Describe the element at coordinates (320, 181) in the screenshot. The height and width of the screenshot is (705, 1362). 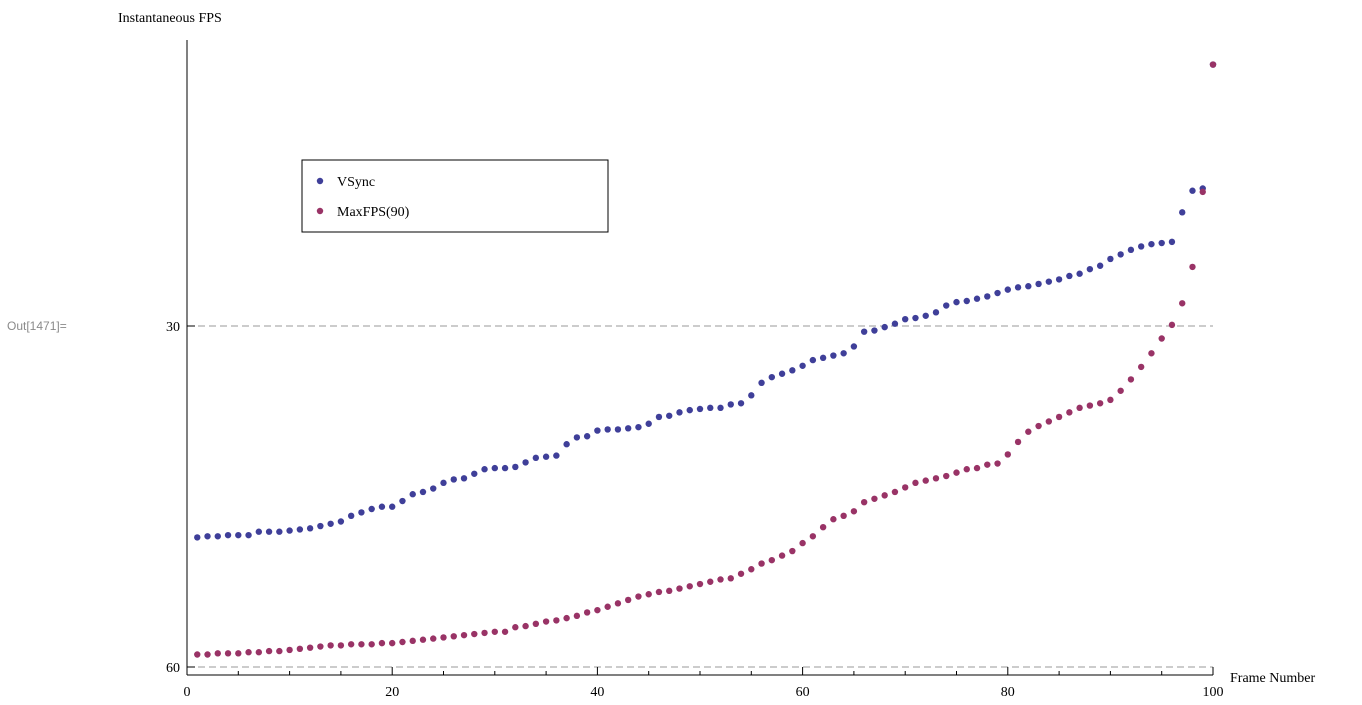
I see `legend-marker` at that location.